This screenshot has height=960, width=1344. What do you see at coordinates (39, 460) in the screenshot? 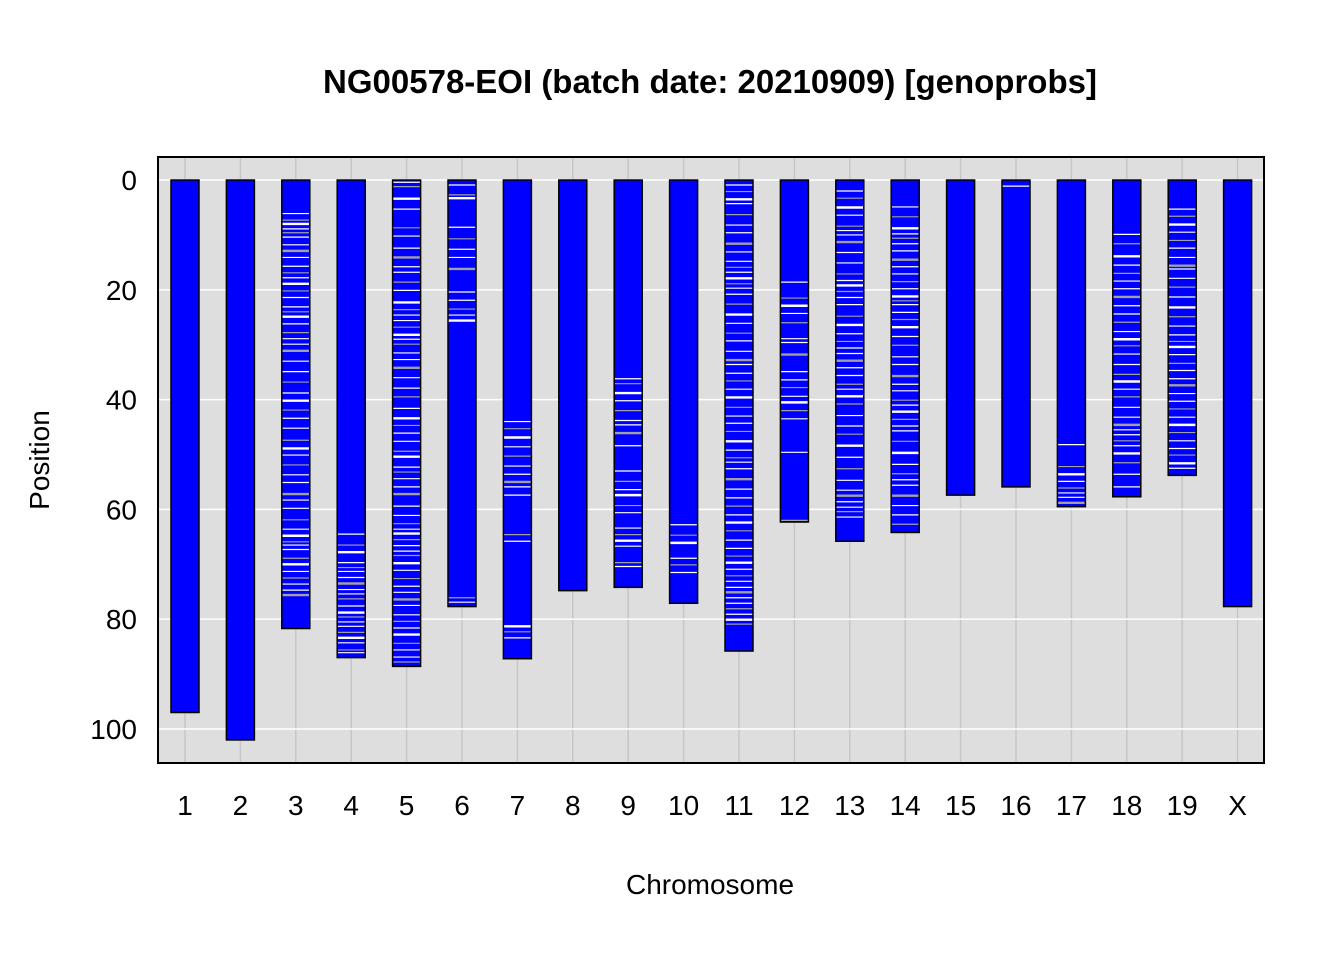
I see `y-axis-title: Position` at bounding box center [39, 460].